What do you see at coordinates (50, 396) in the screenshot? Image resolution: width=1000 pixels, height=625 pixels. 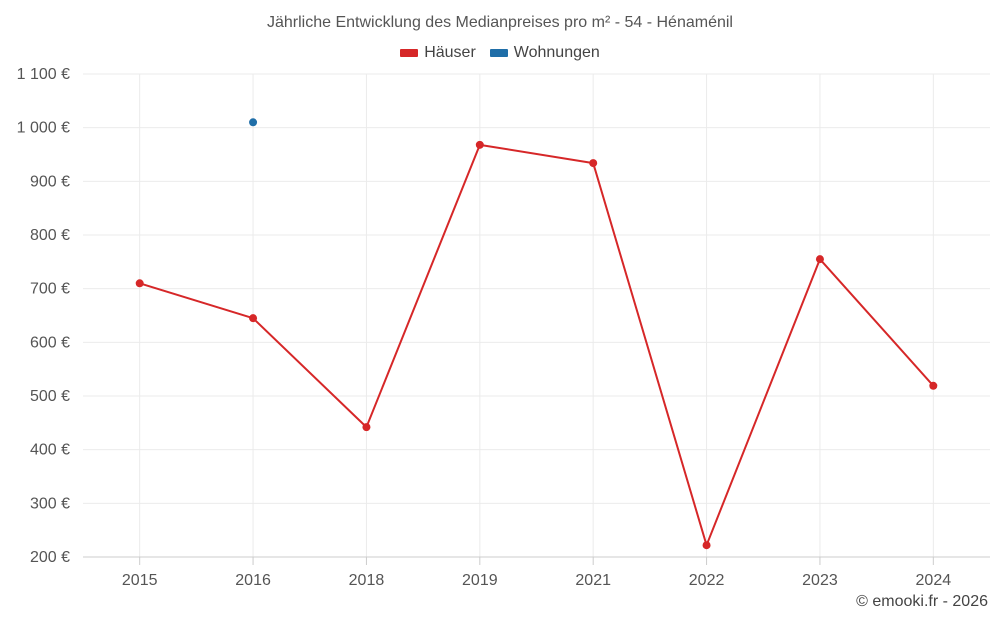 I see `y-tick-label: 500 €` at bounding box center [50, 396].